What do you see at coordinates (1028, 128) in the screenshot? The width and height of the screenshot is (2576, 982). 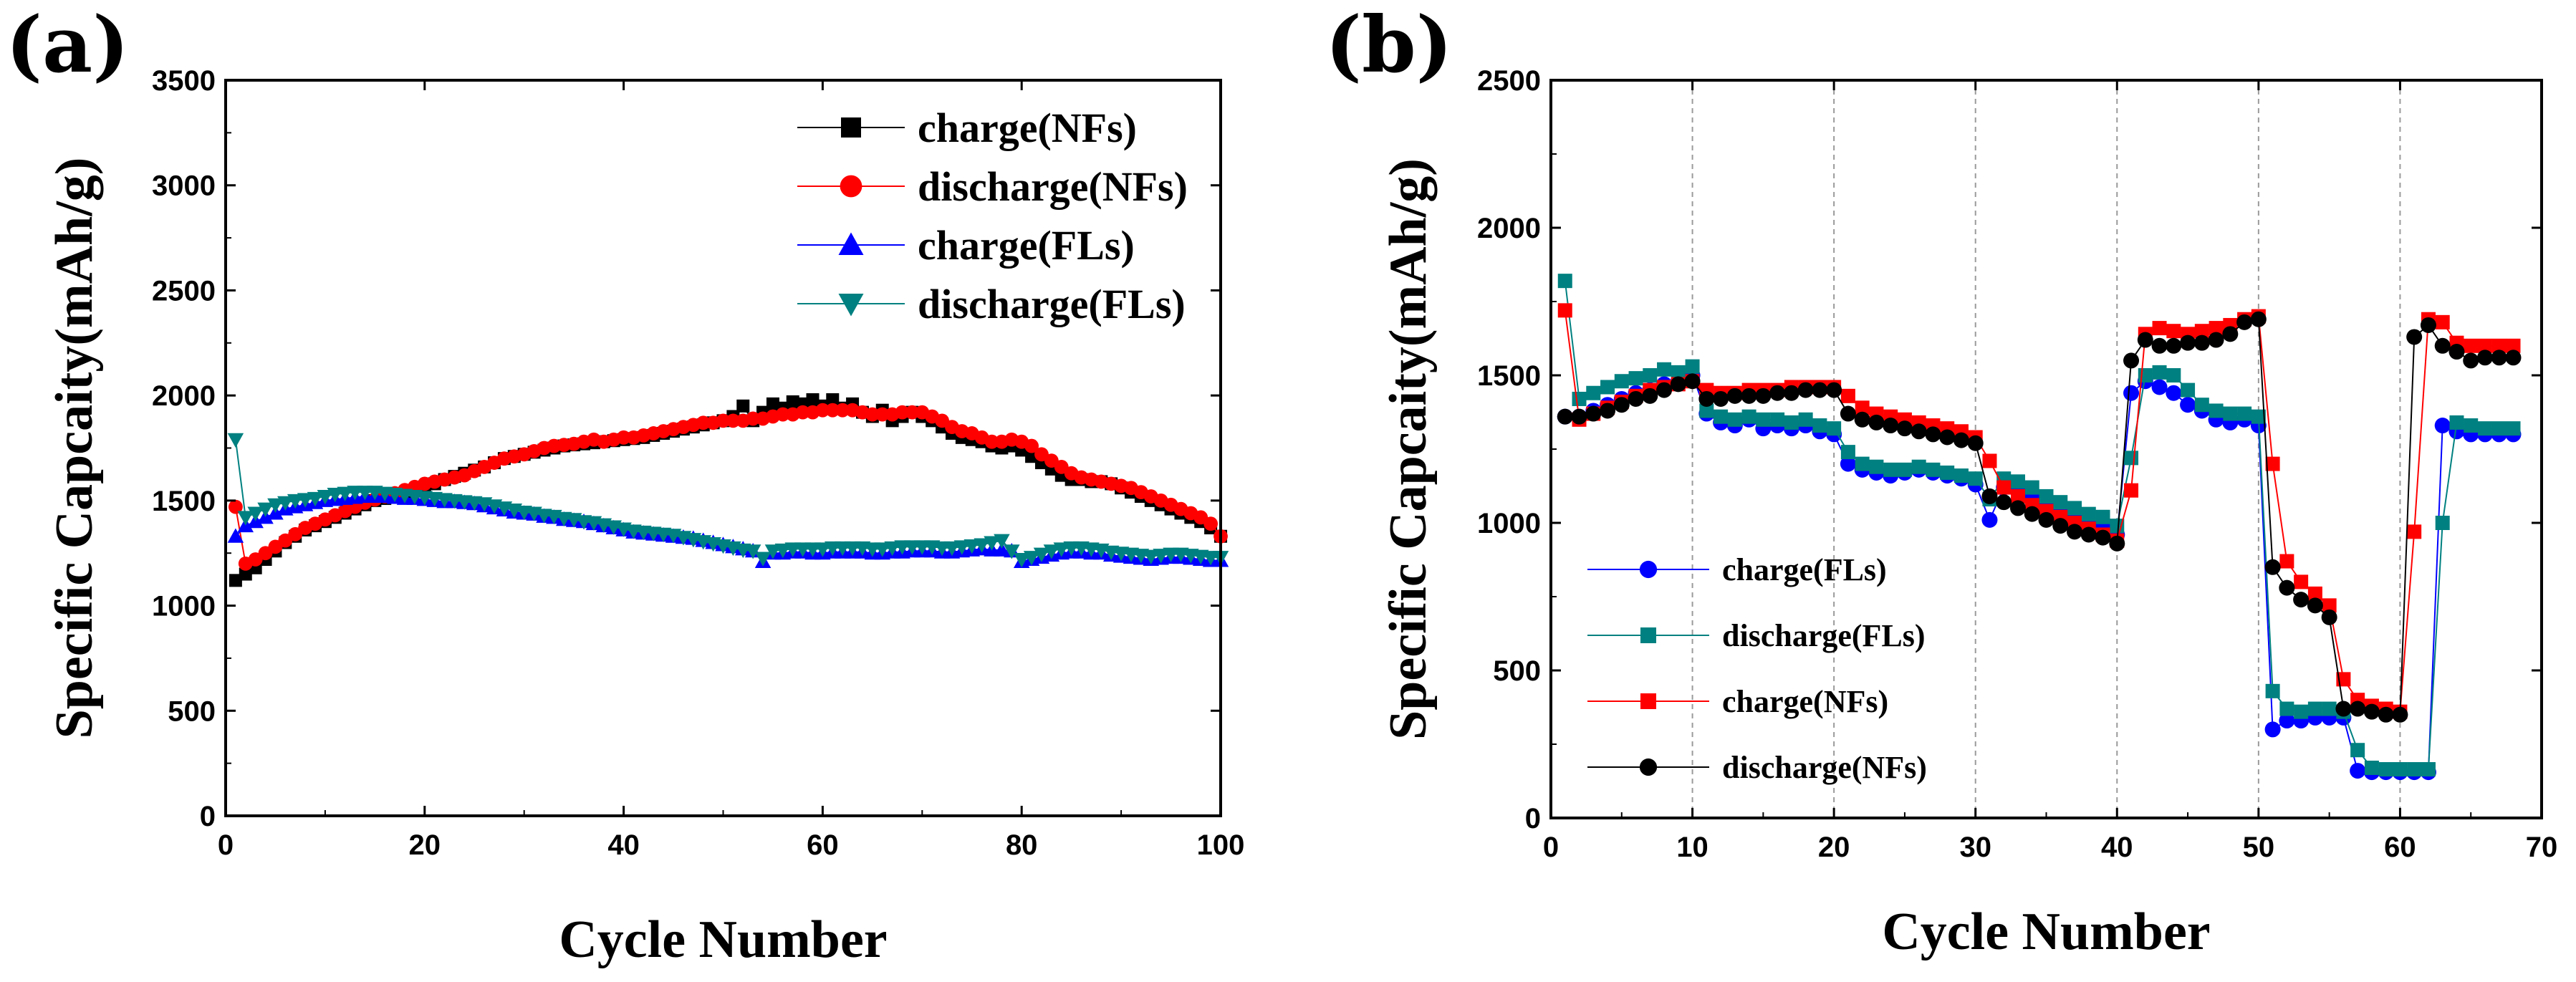 I see `legend-label: charge(NFs)` at bounding box center [1028, 128].